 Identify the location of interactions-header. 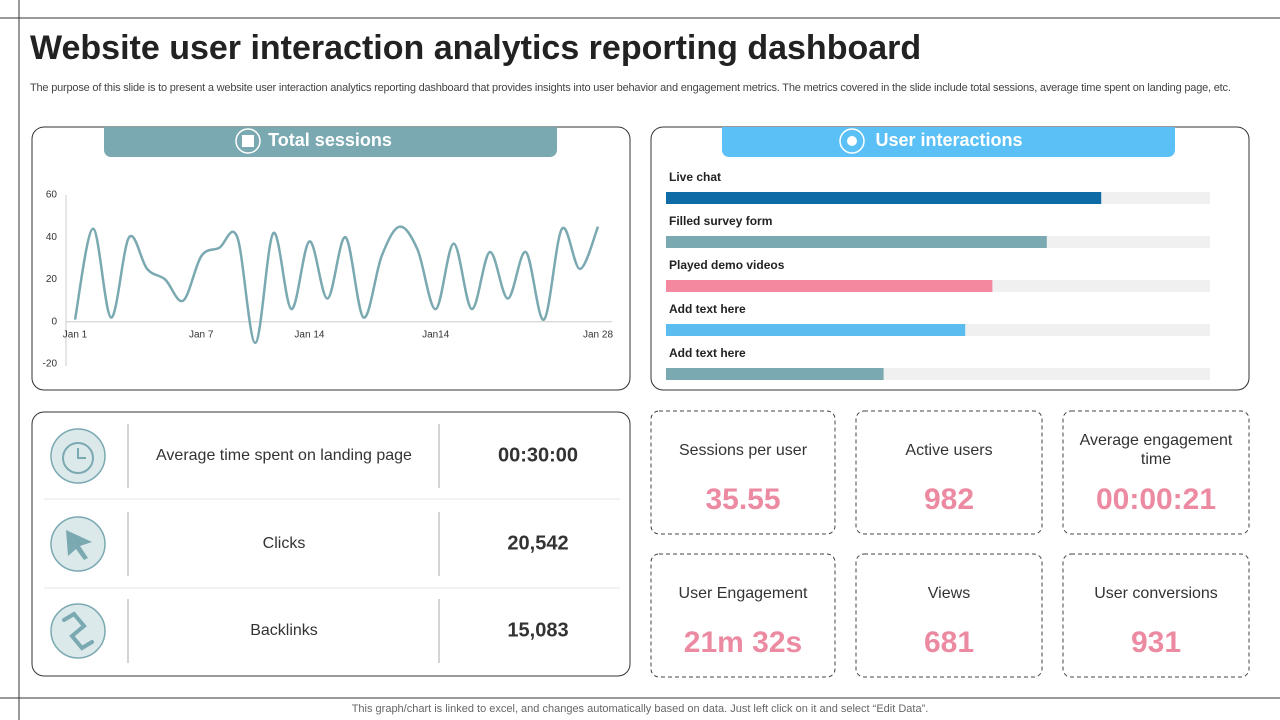
(948, 142).